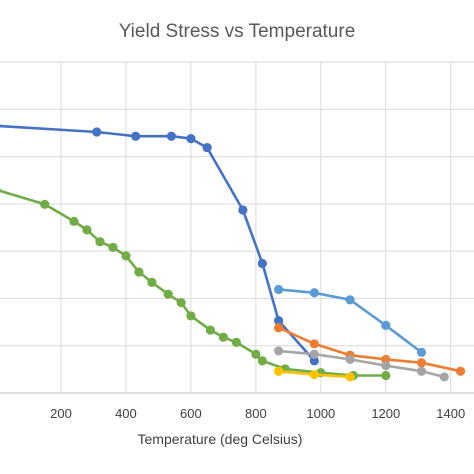  I want to click on x-tick-label-7: 1400, so click(450, 413).